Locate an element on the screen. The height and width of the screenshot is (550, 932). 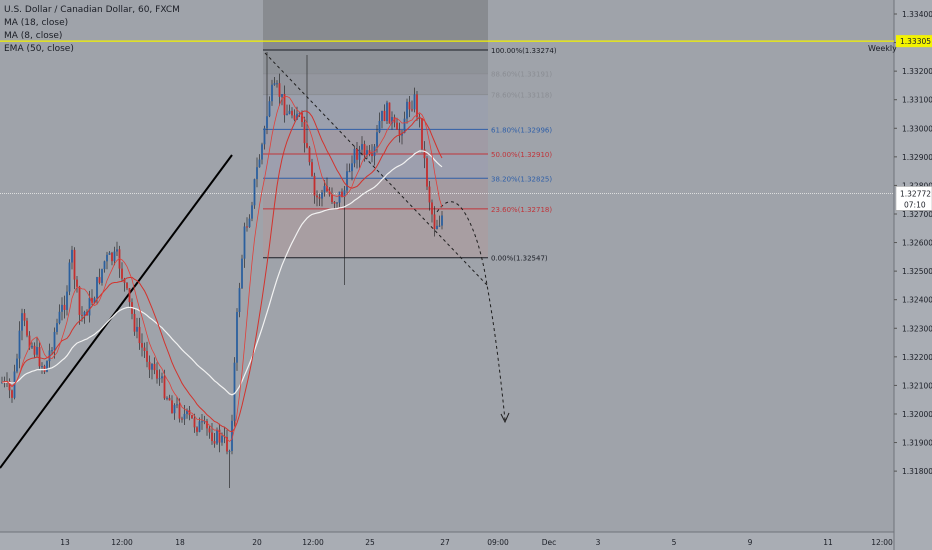
chart-title: U.S. Dollar / Canadian Dollar, 60, FXCM is located at coordinates (92, 10).